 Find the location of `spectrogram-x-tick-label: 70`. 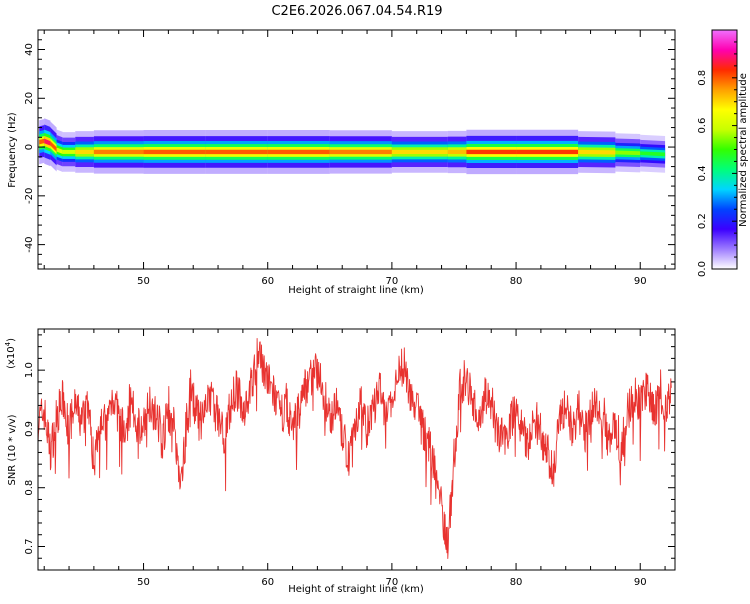

spectrogram-x-tick-label: 70 is located at coordinates (392, 281).